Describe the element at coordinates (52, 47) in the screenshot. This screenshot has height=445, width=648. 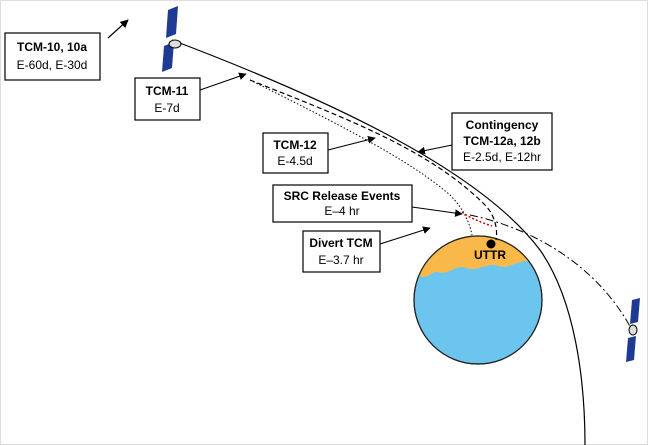
I see `box-title: TCM-10, 10a` at that location.